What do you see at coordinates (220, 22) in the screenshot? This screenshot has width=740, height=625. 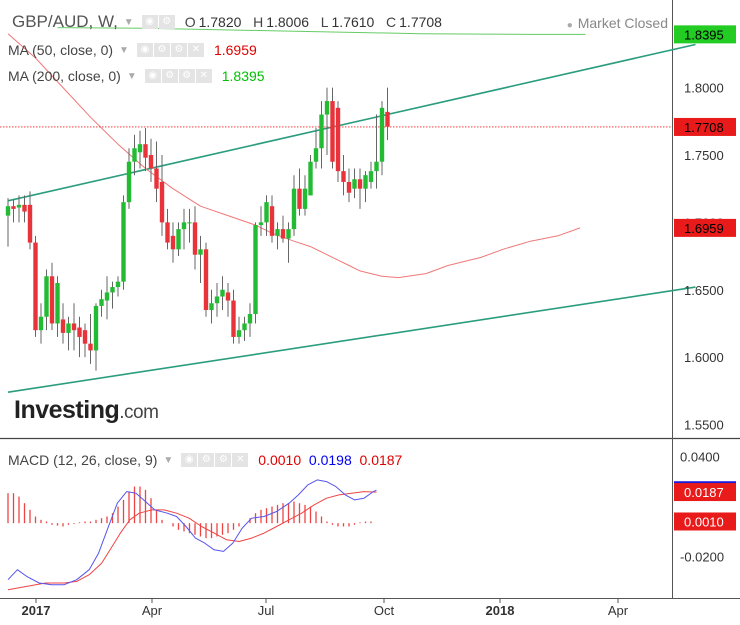 I see `open-value: 1.7820` at bounding box center [220, 22].